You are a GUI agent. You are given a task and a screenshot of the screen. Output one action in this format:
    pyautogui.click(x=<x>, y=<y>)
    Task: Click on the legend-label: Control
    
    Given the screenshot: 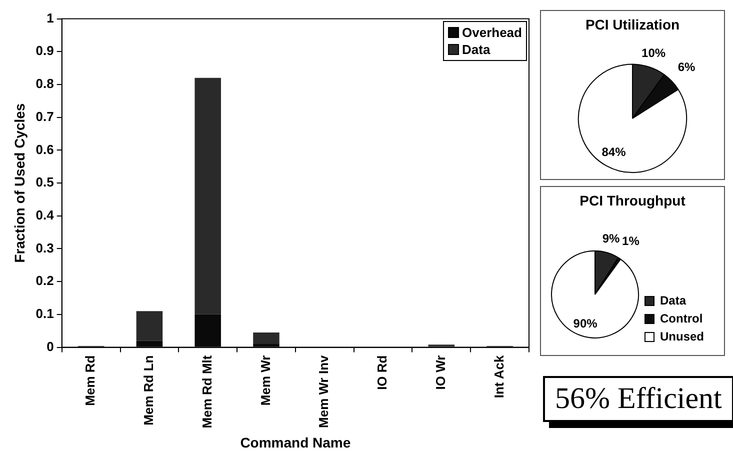 What is the action you would take?
    pyautogui.click(x=681, y=318)
    